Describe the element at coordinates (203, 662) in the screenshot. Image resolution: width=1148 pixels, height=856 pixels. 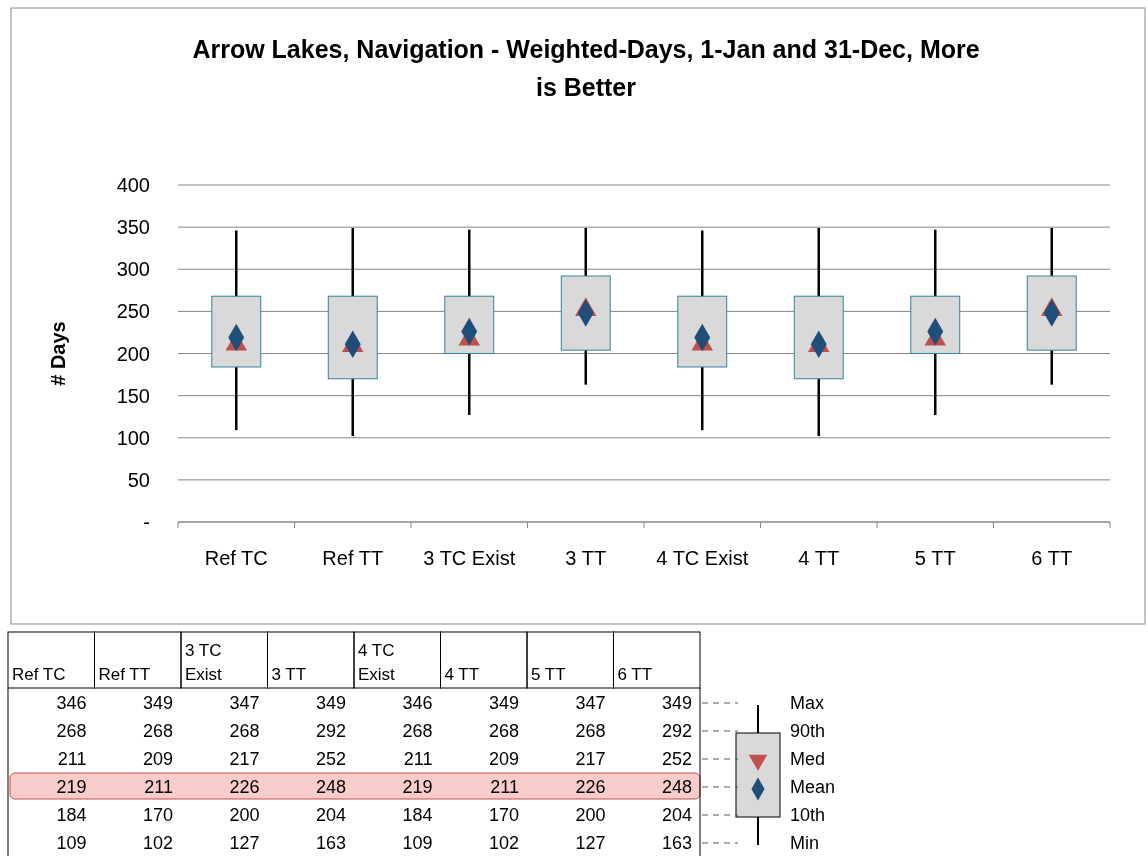
I see `category-label: 3 TC Exist` at that location.